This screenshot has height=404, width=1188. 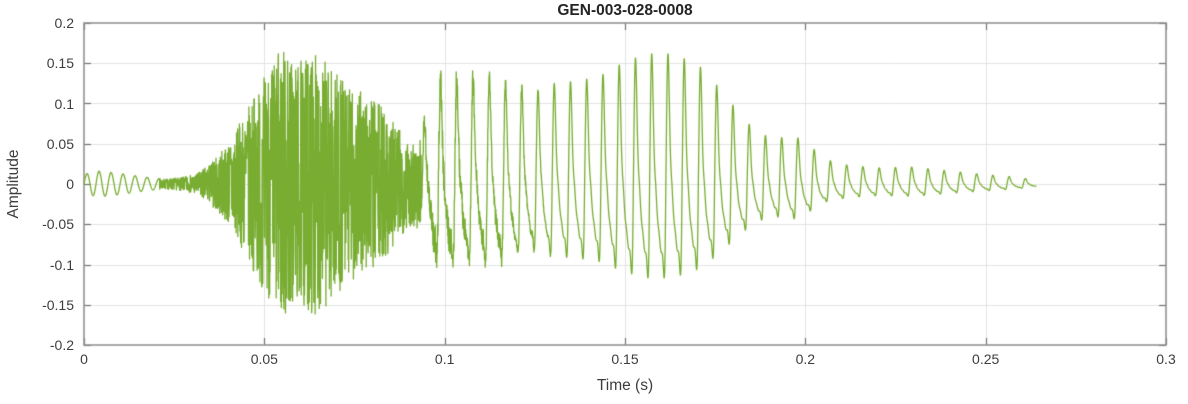 I want to click on x-tick-label: 0.1, so click(x=444, y=359).